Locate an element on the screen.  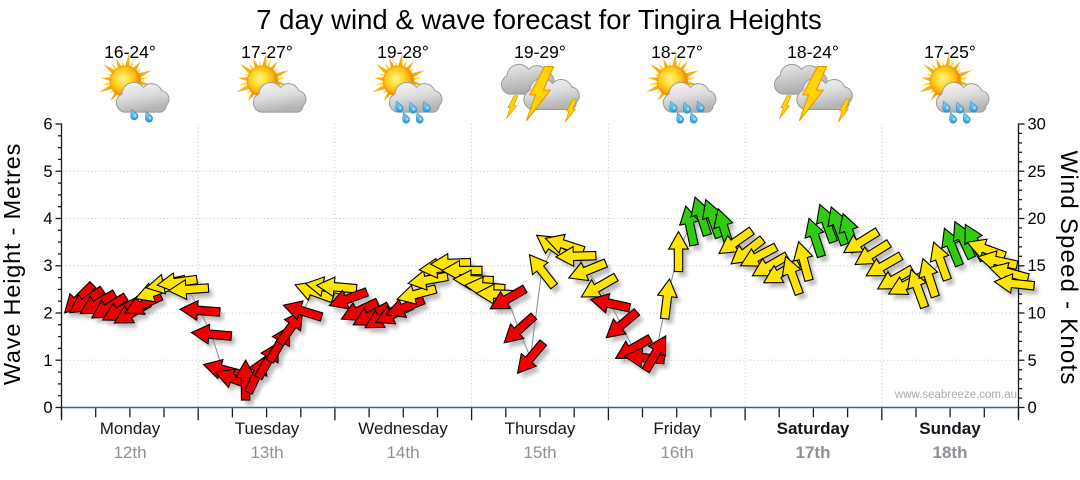
svg-text: 15 is located at coordinates (1037, 266).